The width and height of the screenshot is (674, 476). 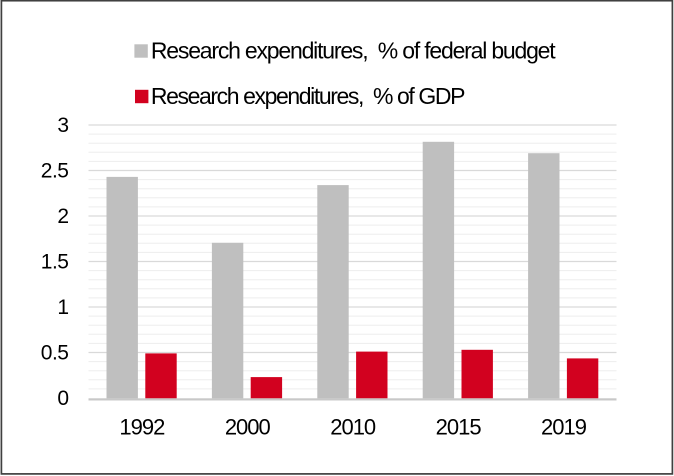 I want to click on svg-text: 2015, so click(x=459, y=427).